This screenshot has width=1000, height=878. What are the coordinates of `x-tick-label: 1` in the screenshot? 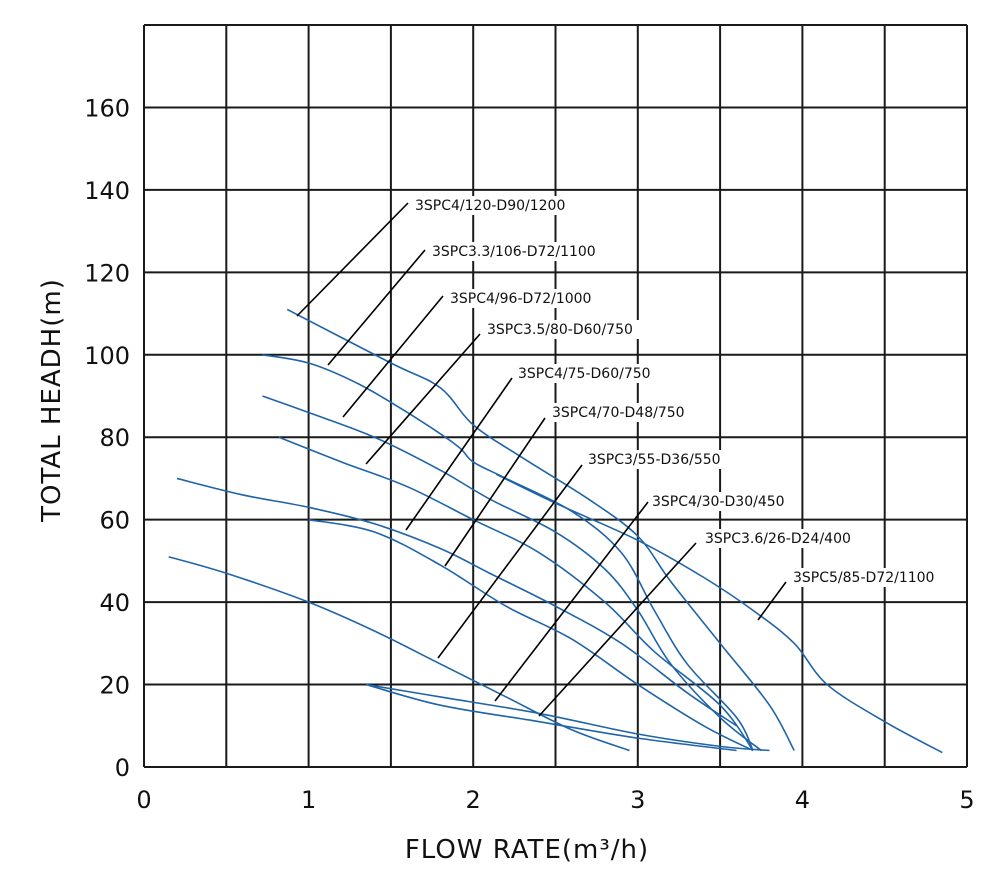 It's located at (308, 800).